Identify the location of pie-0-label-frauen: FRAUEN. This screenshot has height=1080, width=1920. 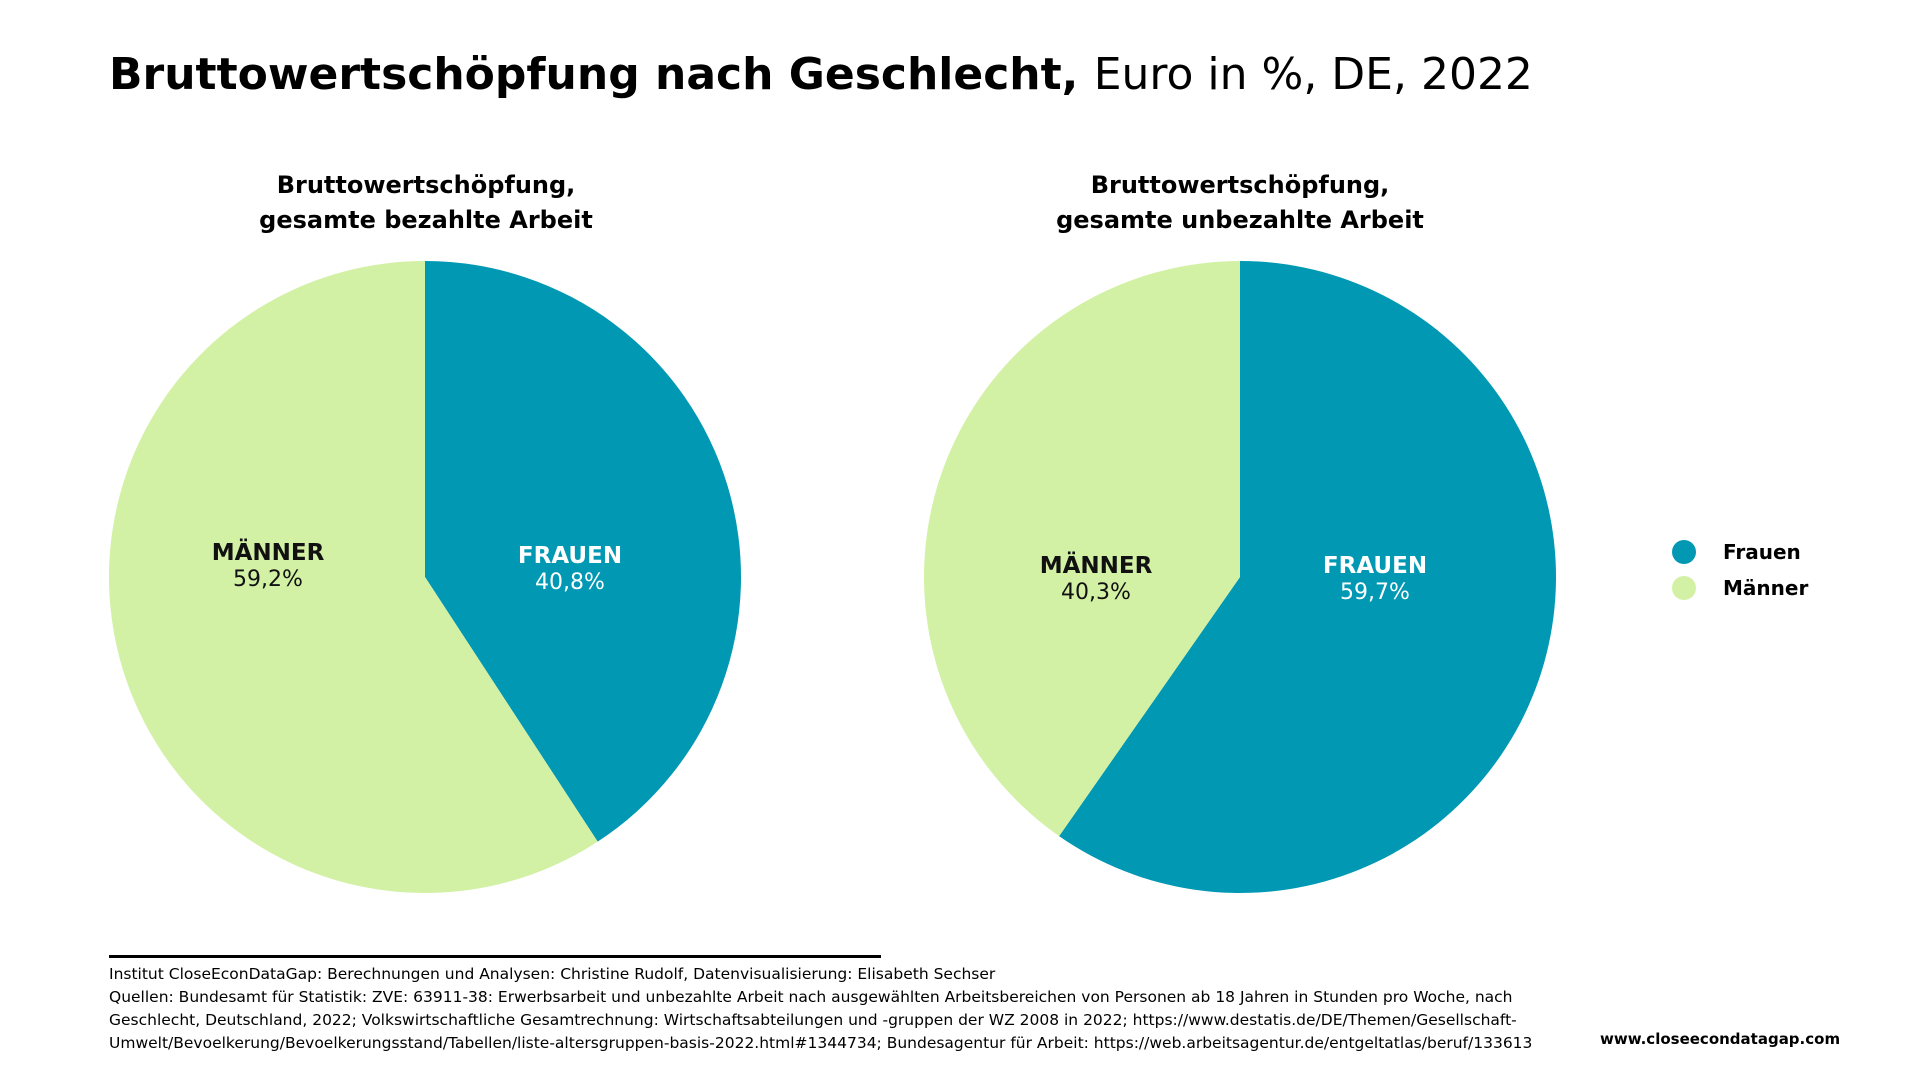
(570, 556).